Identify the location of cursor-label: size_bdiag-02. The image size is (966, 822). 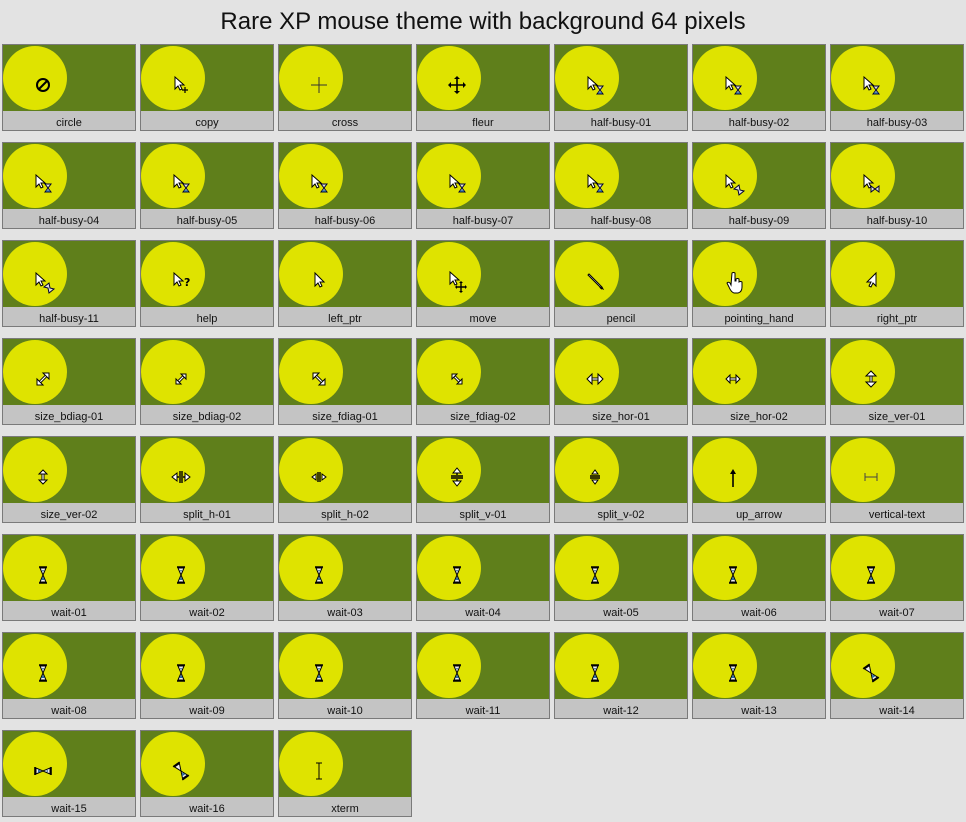
(207, 417).